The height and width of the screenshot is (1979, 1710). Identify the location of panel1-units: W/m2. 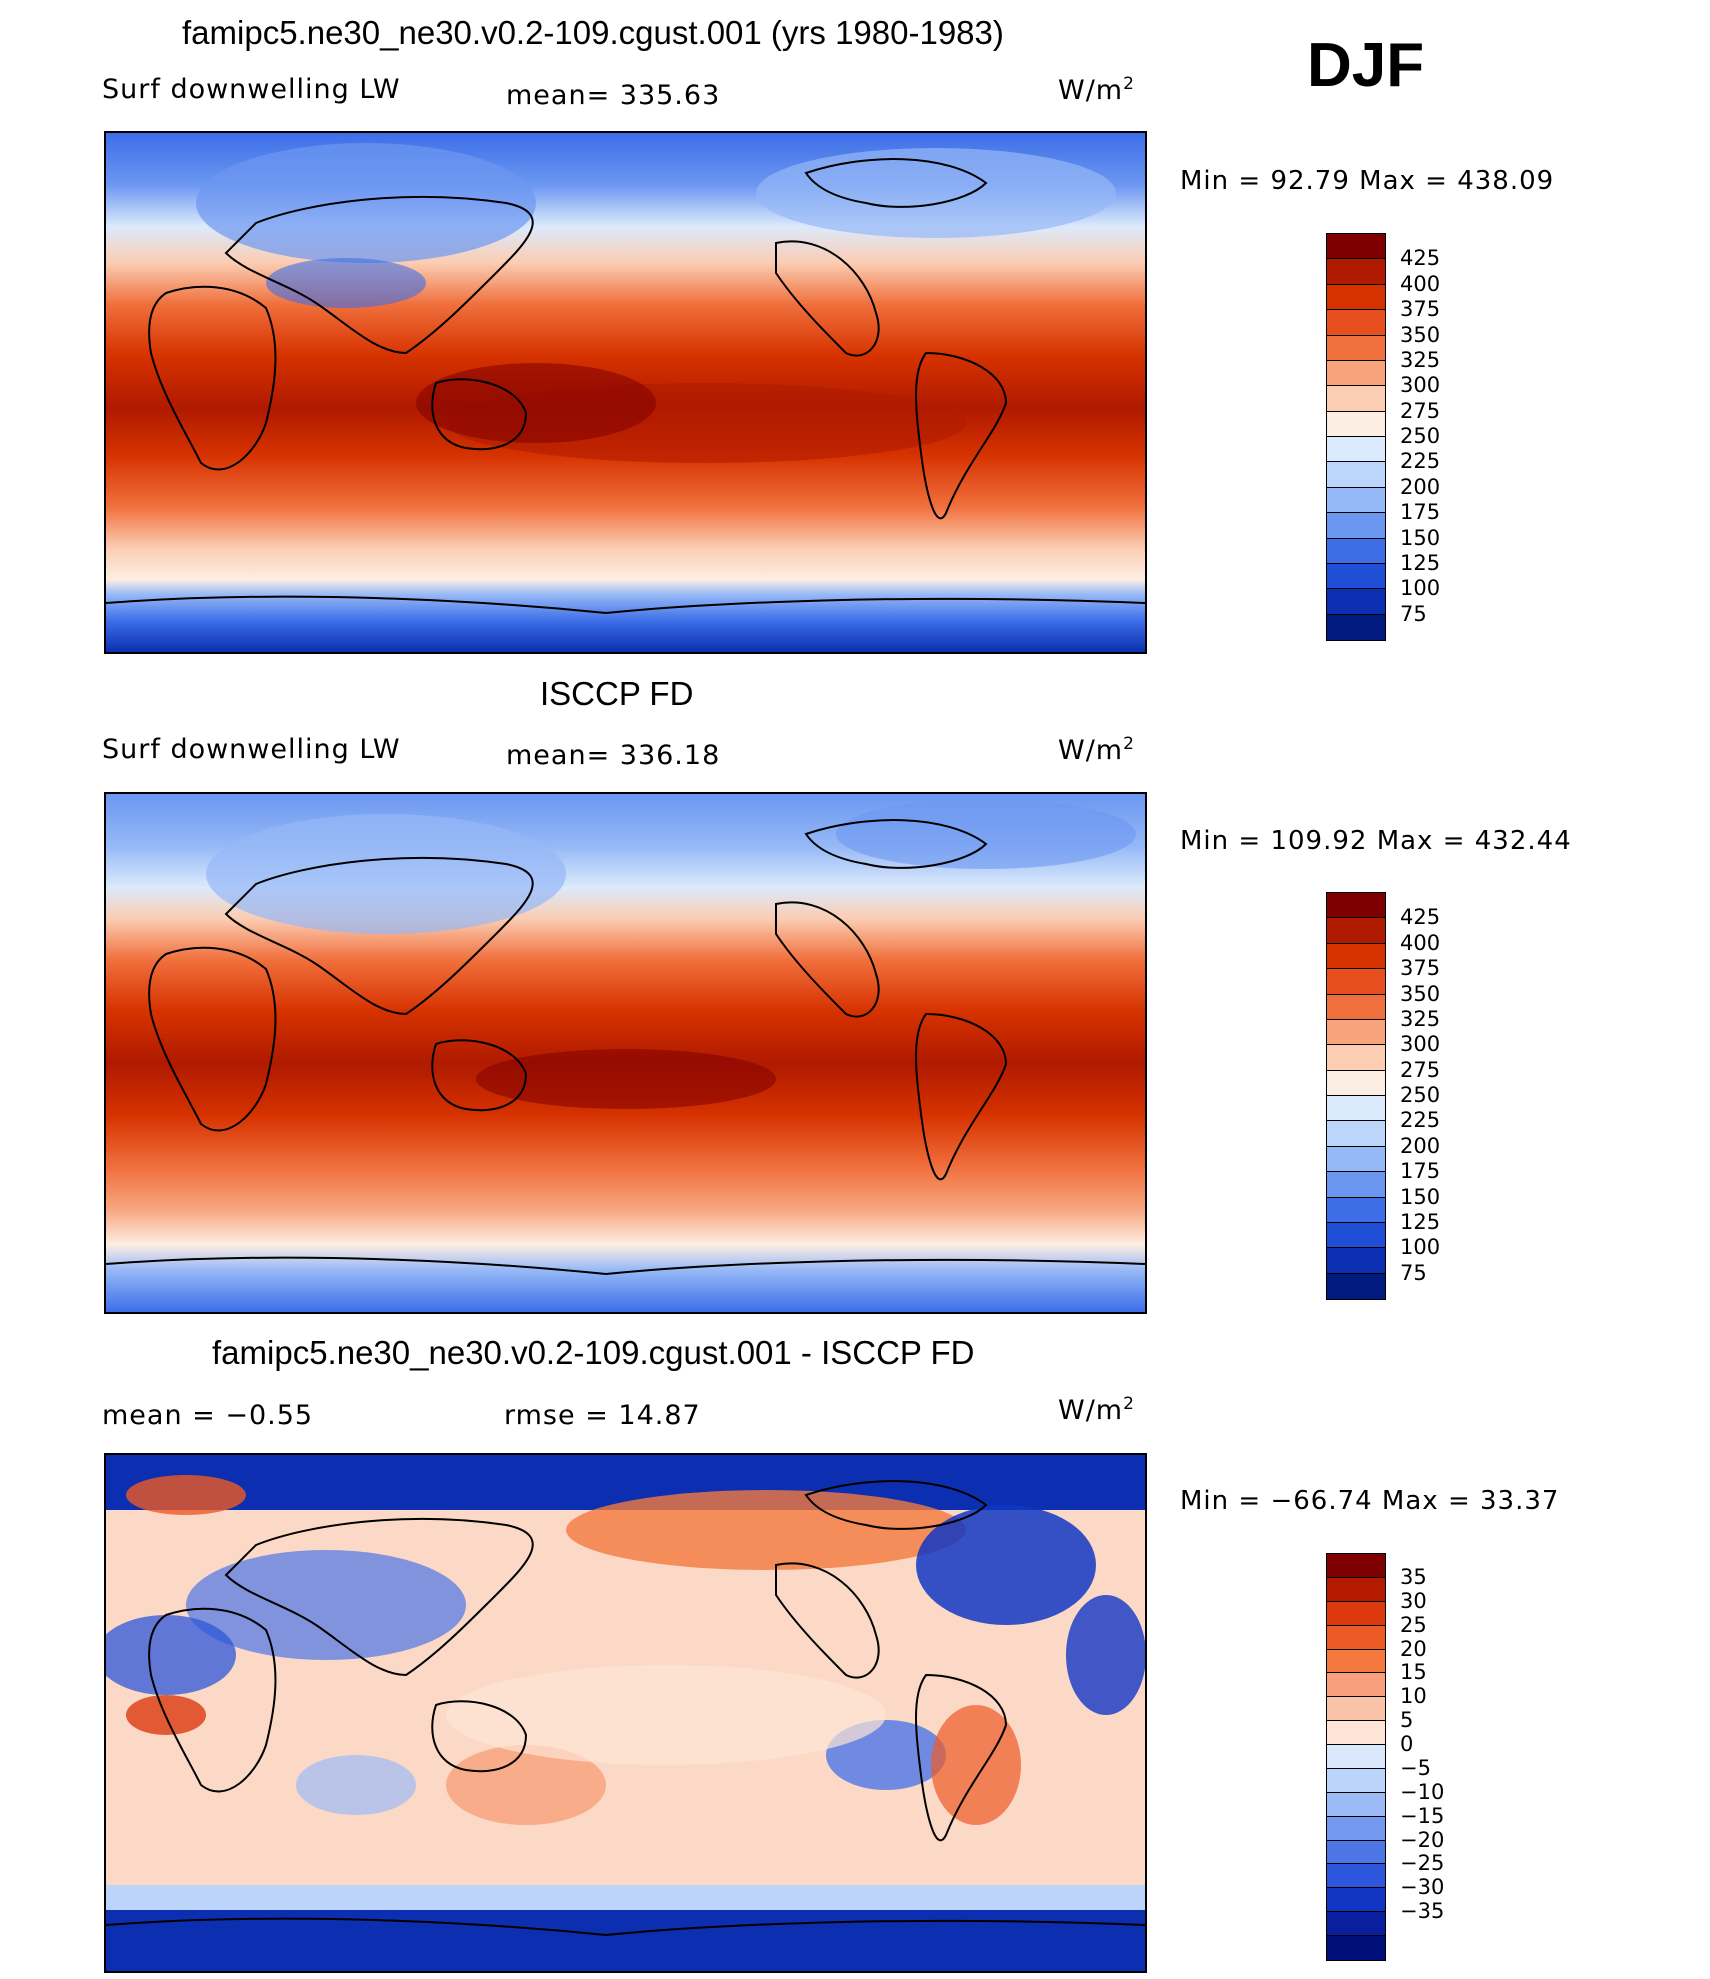
(1096, 90).